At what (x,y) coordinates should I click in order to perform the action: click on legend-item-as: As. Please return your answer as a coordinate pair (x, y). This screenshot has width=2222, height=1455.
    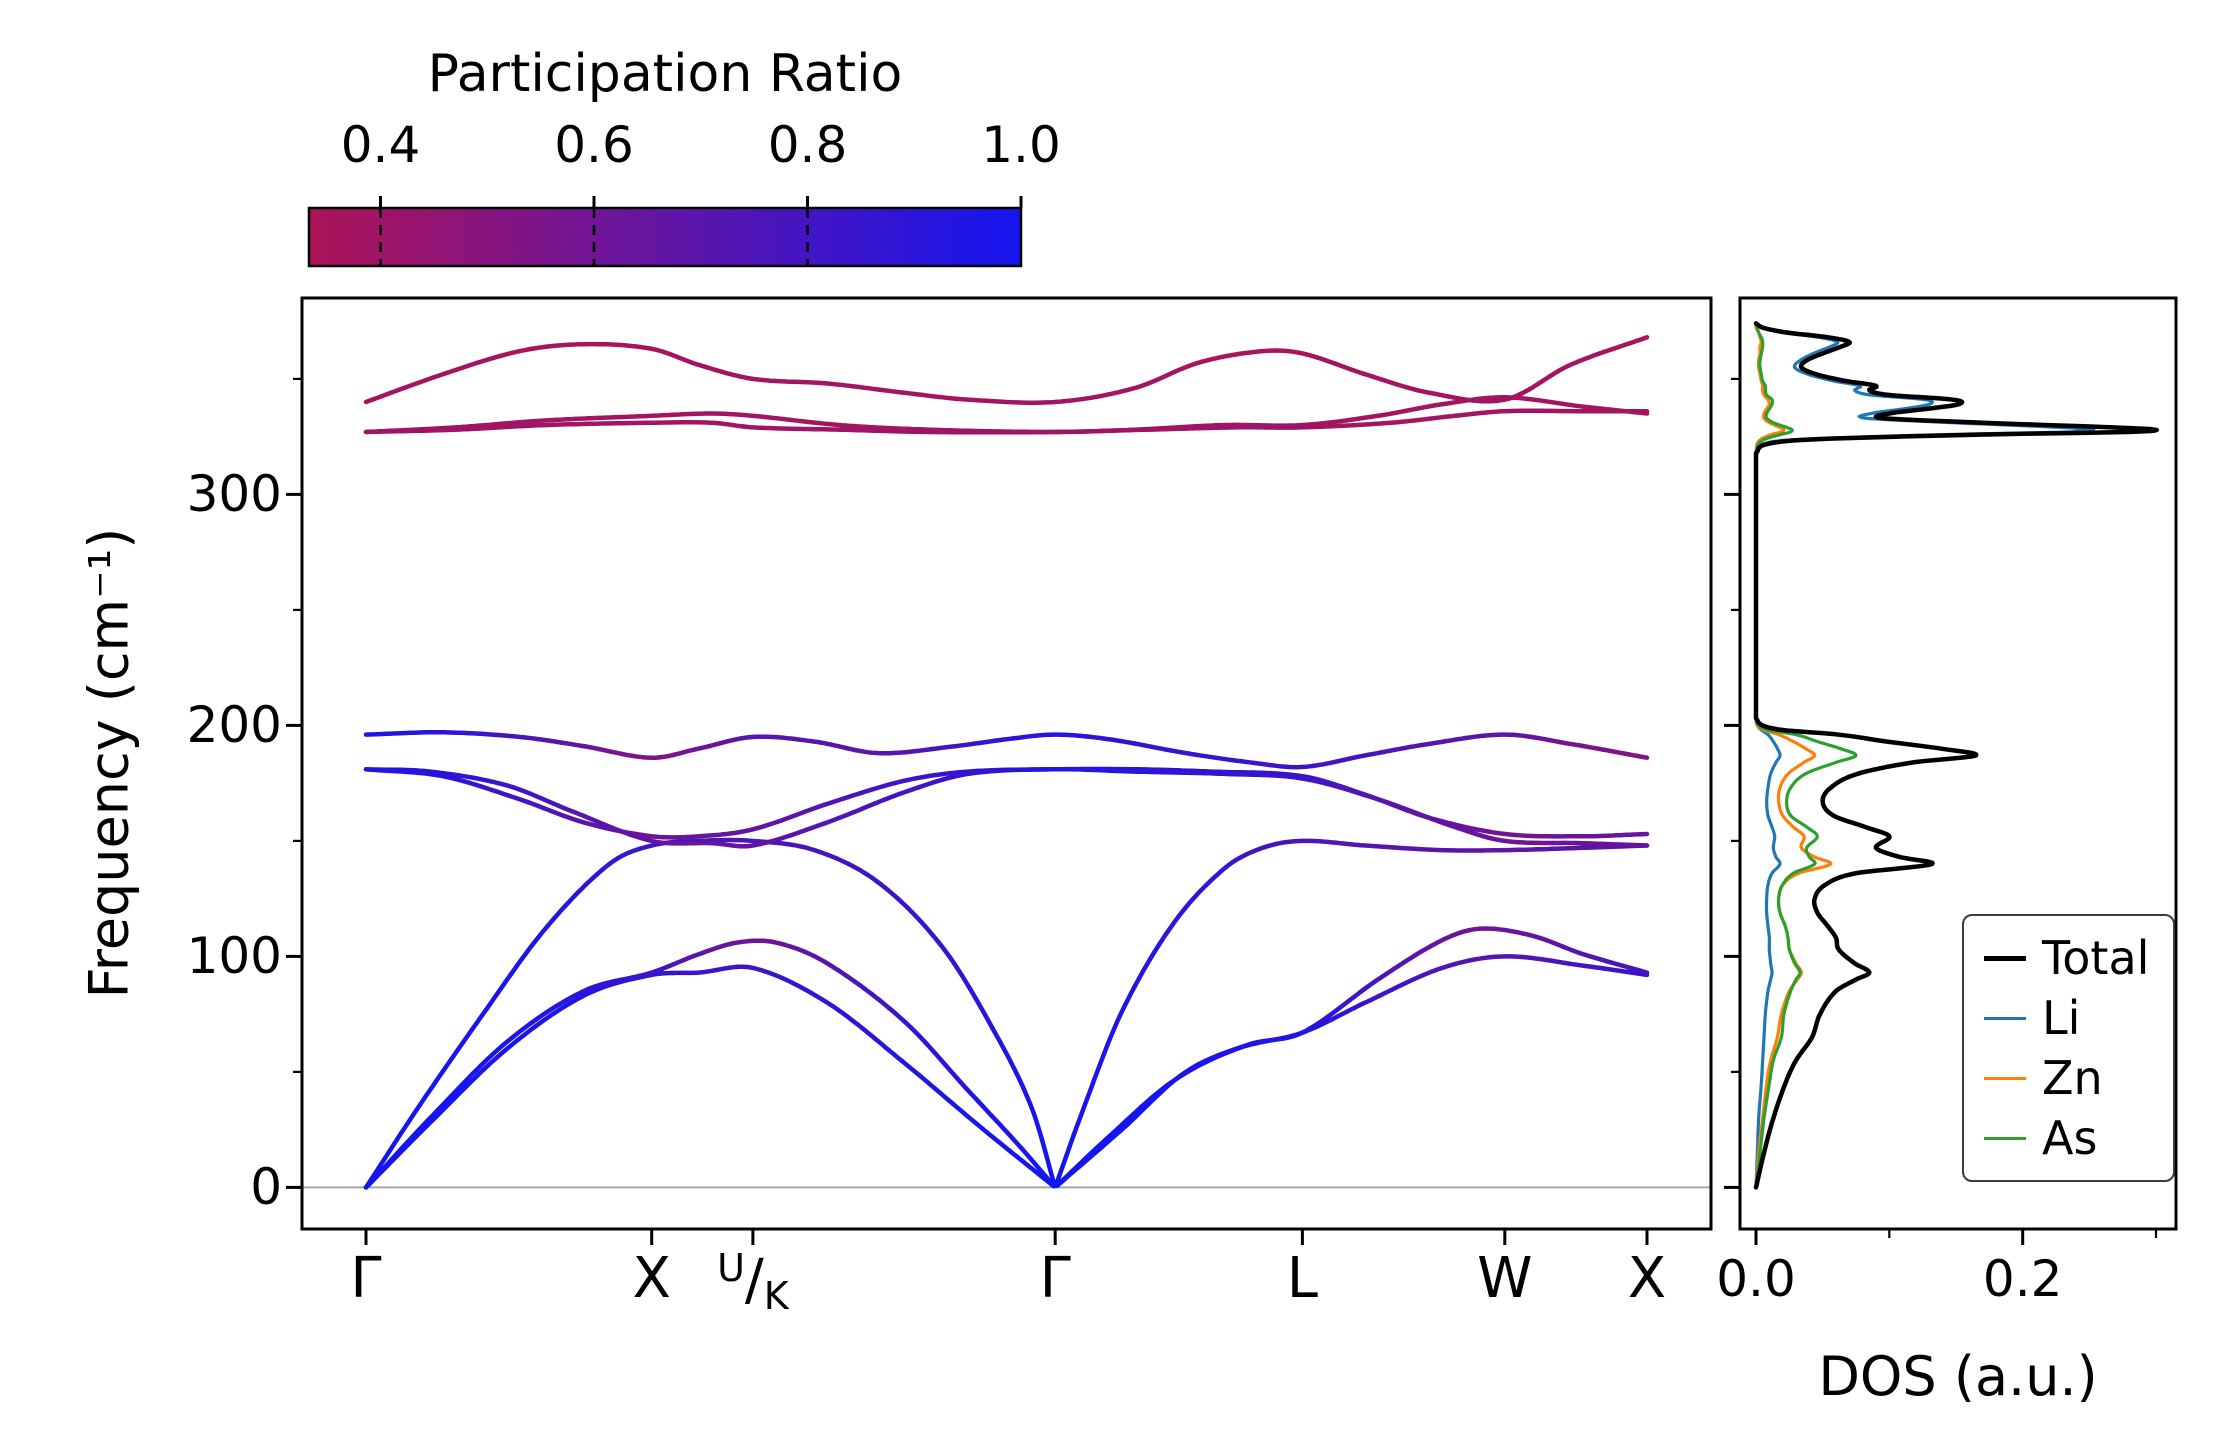
    Looking at the image, I should click on (2066, 1138).